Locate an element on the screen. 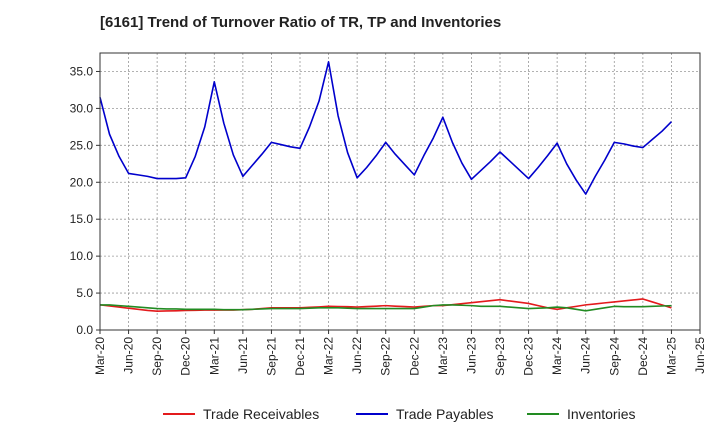 The height and width of the screenshot is (440, 720). legend-label-trade-receivables: Trade Receivables is located at coordinates (261, 414).